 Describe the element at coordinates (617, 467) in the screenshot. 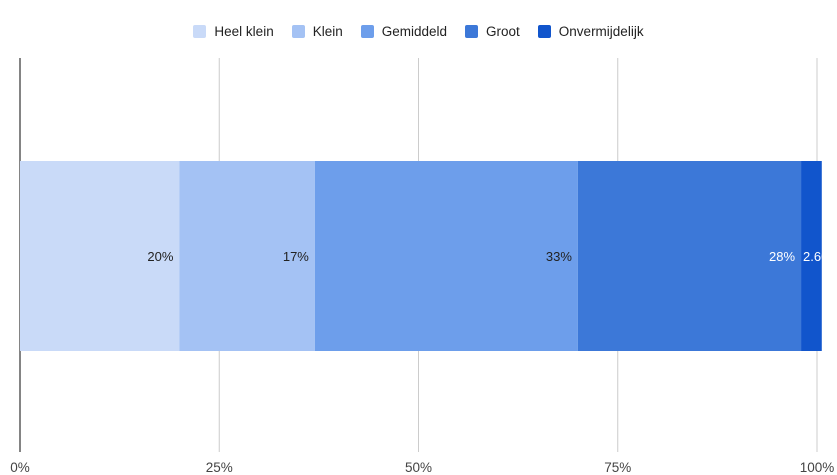

I see `x-tick-label: 75%` at that location.